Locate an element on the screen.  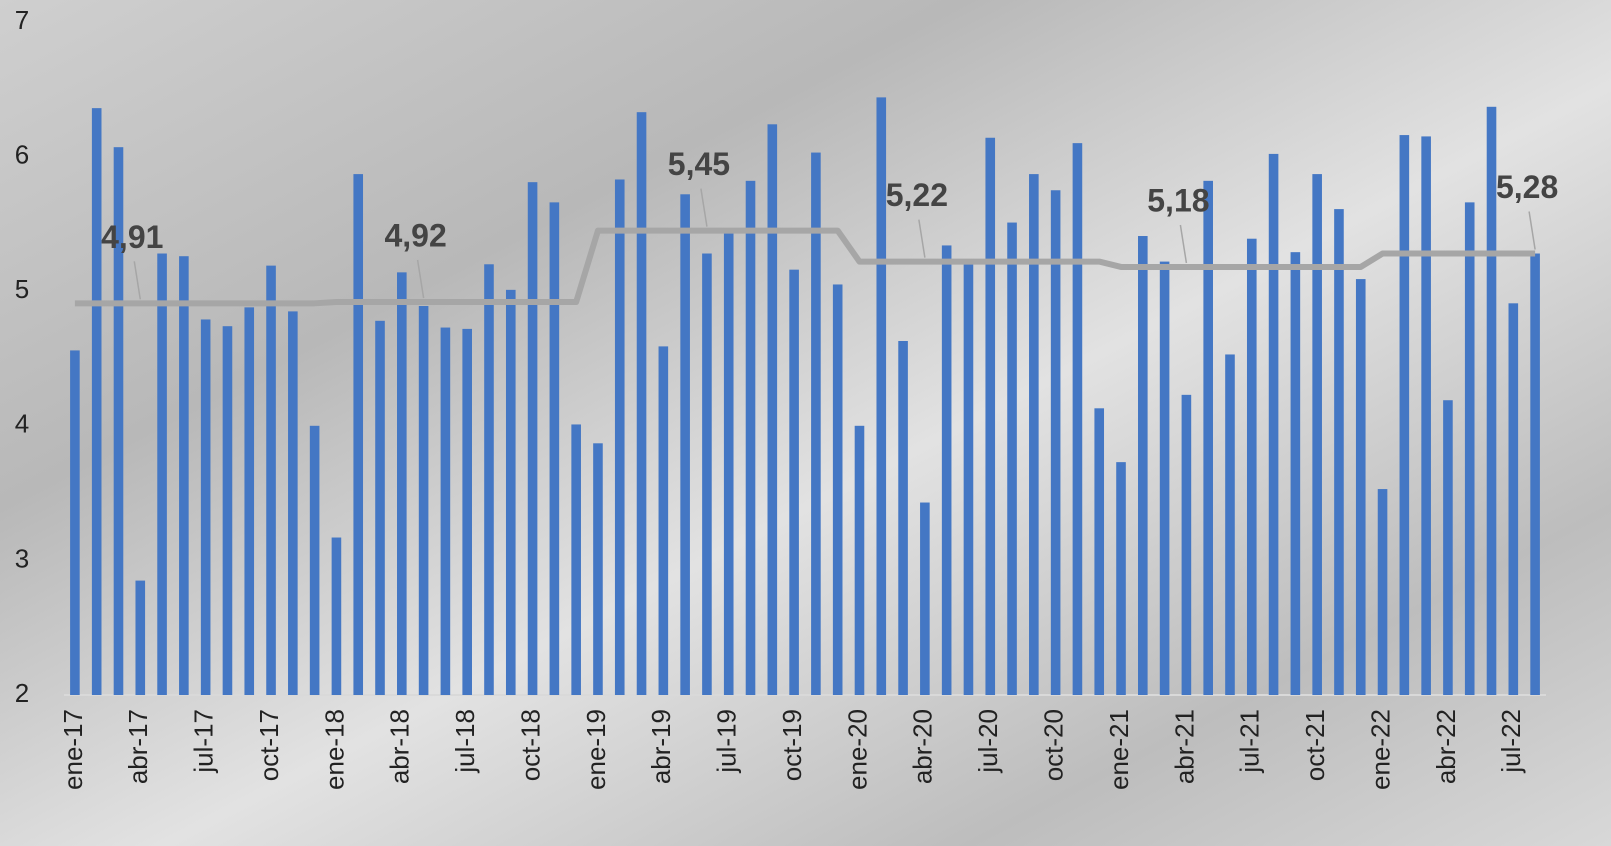
x-tick-label: ene-17 is located at coordinates (73, 749).